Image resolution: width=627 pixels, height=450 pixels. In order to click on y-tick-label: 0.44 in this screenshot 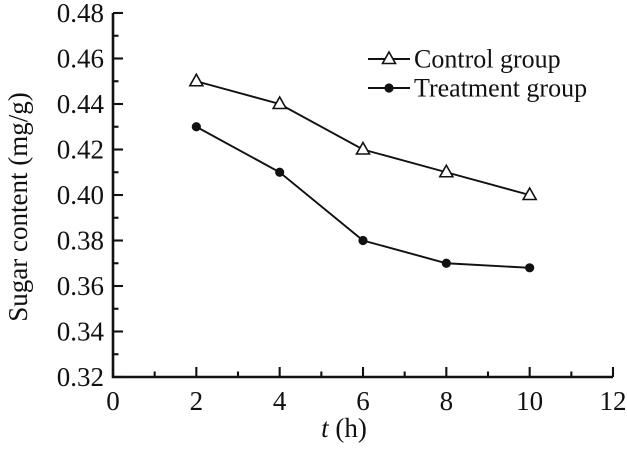, I will do `click(81, 104)`.